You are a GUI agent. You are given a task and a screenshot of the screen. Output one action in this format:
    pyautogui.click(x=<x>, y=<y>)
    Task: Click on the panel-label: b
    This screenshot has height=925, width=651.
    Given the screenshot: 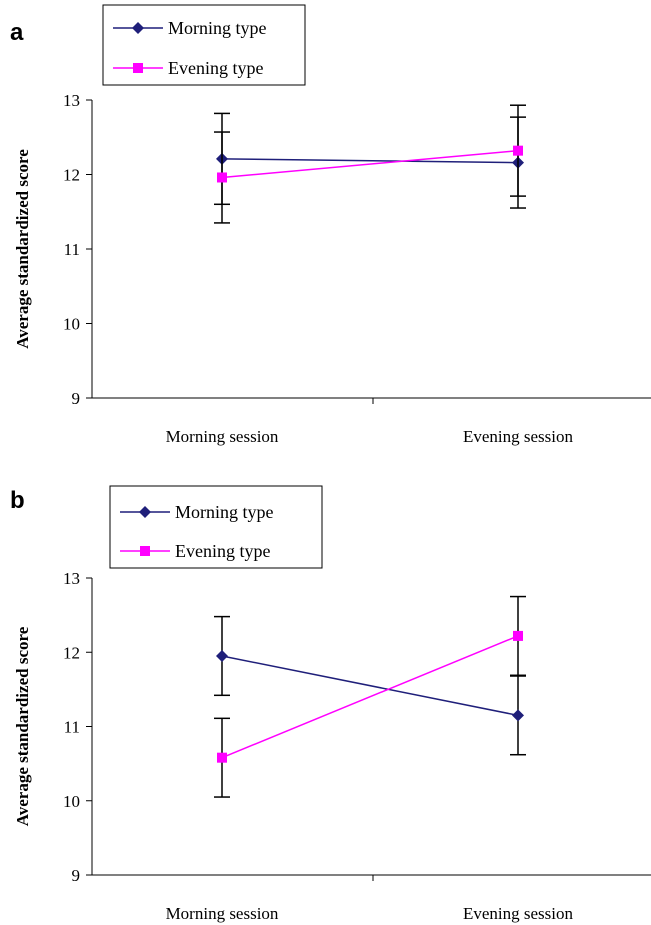 What is the action you would take?
    pyautogui.click(x=17, y=500)
    